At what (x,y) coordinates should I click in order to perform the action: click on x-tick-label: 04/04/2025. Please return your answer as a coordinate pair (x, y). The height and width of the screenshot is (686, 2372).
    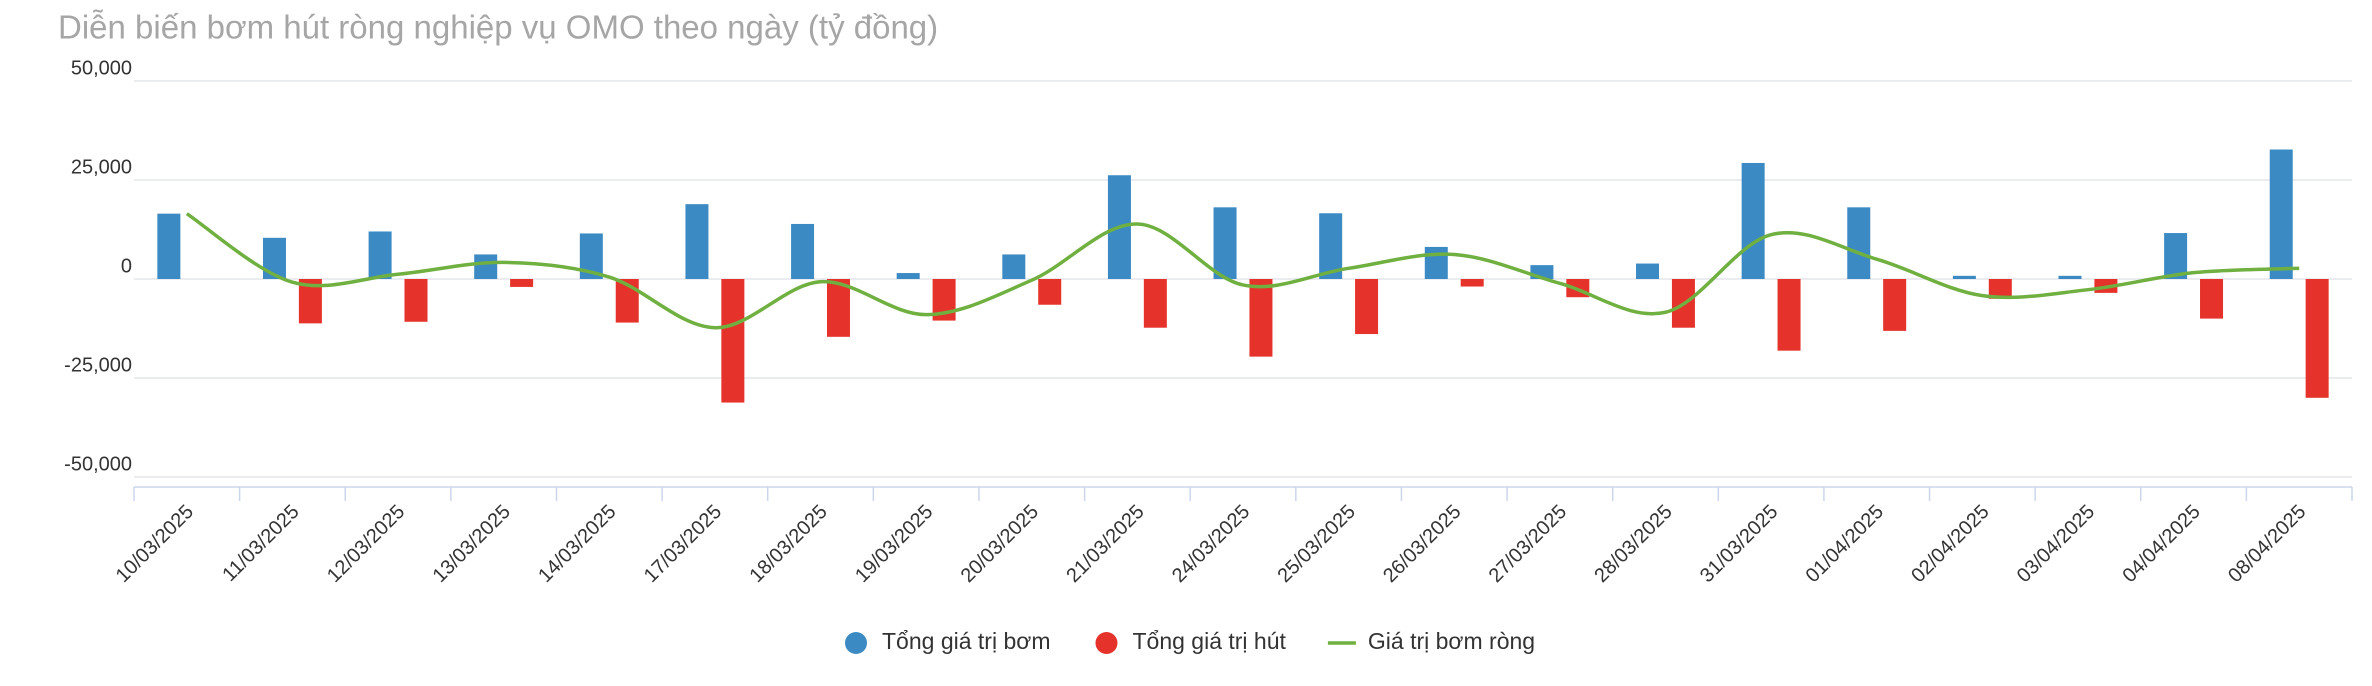
    Looking at the image, I should click on (2161, 544).